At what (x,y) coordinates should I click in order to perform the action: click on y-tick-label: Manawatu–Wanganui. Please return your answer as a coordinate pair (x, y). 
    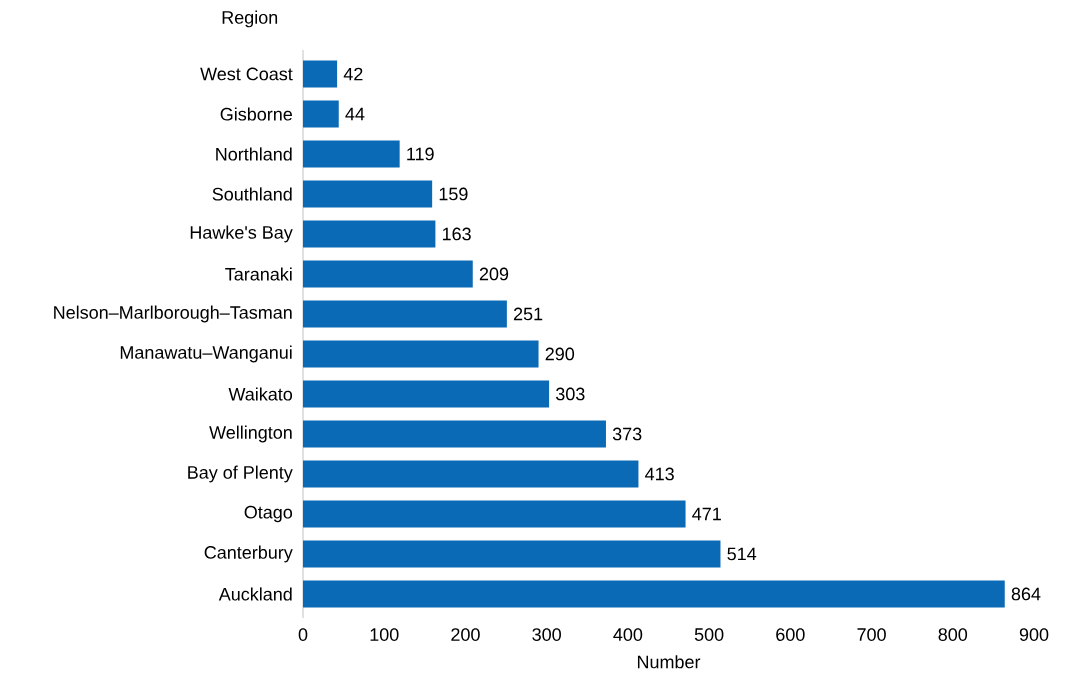
    Looking at the image, I should click on (206, 354).